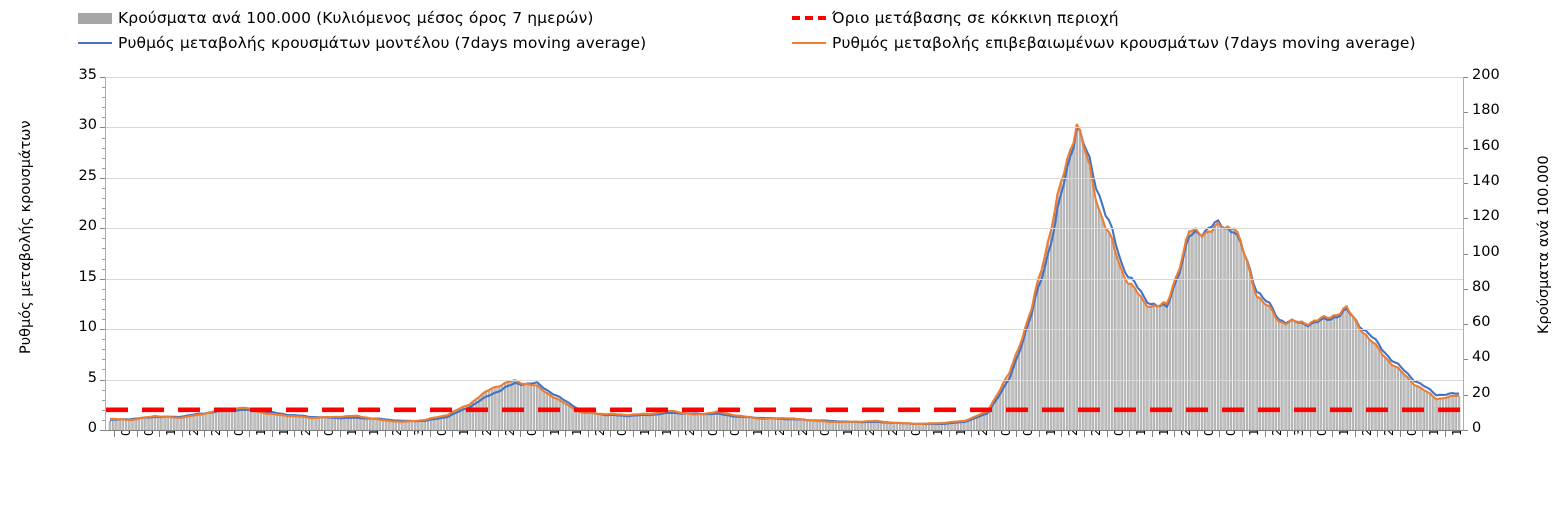 This screenshot has height=515, width=1555. I want to click on y-axis-left-tick: 5, so click(92, 377).